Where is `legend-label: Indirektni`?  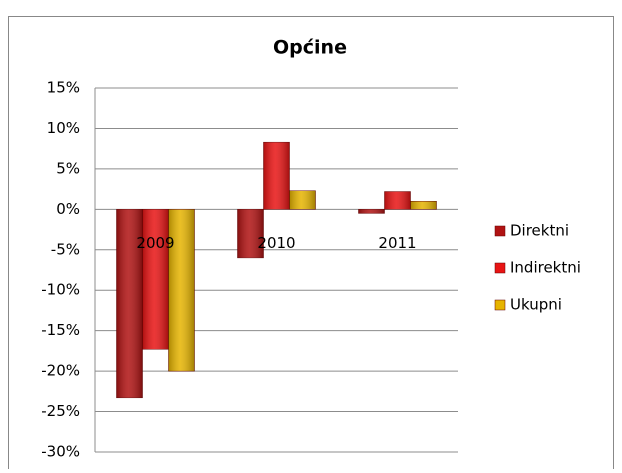 legend-label: Indirektni is located at coordinates (545, 268).